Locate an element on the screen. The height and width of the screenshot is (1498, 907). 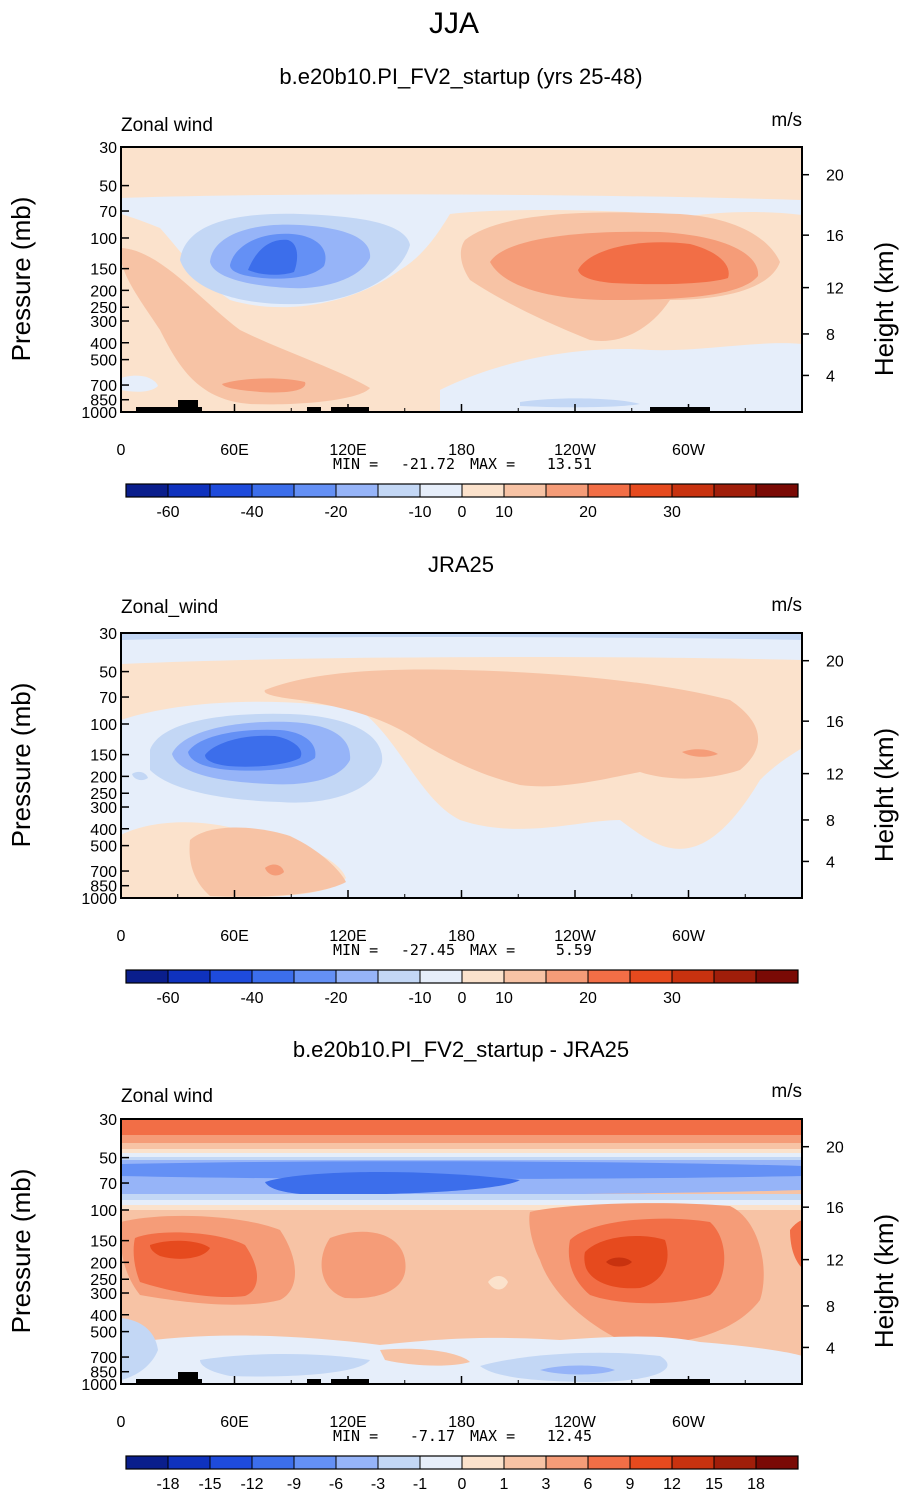
colorbar-label: -15 is located at coordinates (209, 1484).